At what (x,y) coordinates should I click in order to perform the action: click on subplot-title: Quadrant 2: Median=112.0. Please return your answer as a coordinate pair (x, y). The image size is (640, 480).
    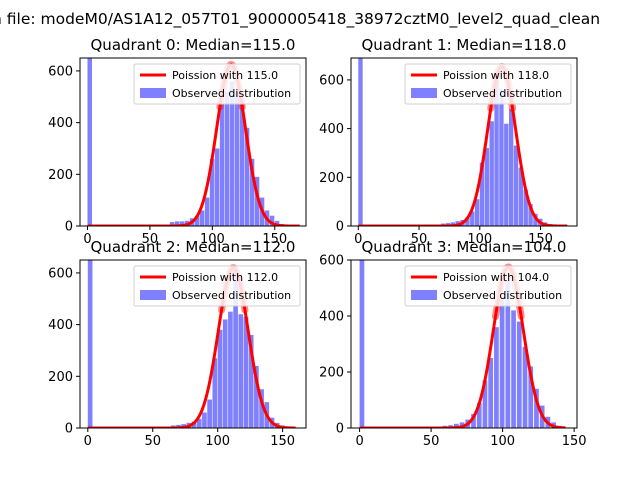
    Looking at the image, I should click on (193, 247).